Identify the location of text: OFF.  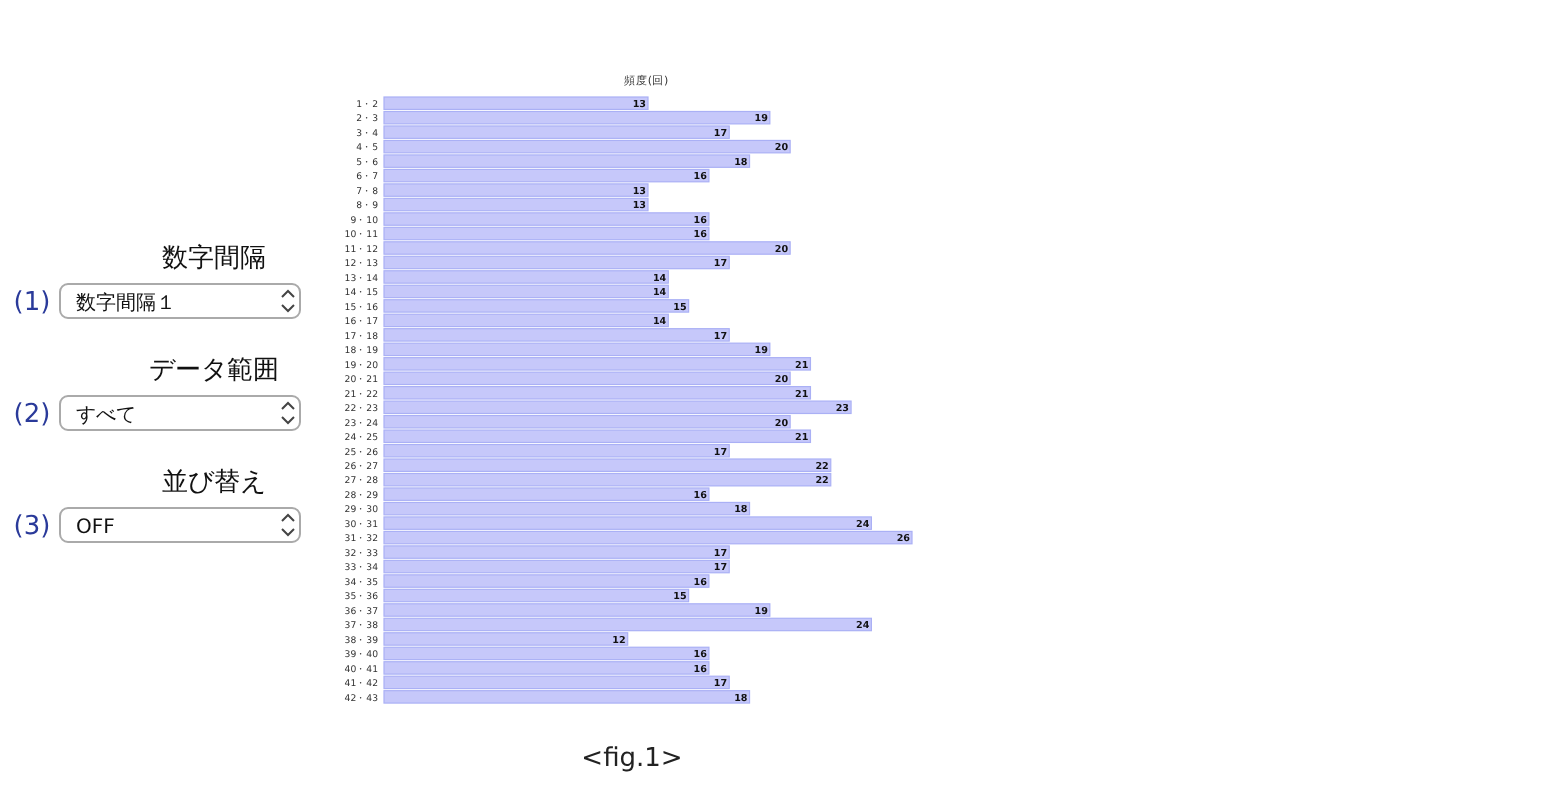
(96, 528).